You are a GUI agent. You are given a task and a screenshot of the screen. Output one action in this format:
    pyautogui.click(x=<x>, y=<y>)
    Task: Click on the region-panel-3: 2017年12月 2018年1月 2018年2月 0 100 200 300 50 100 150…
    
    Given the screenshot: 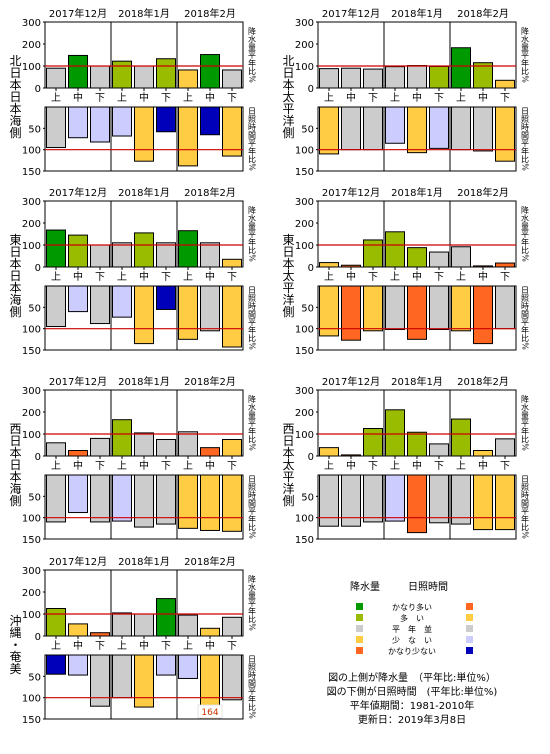 What is the action you would take?
    pyautogui.click(x=405, y=271)
    